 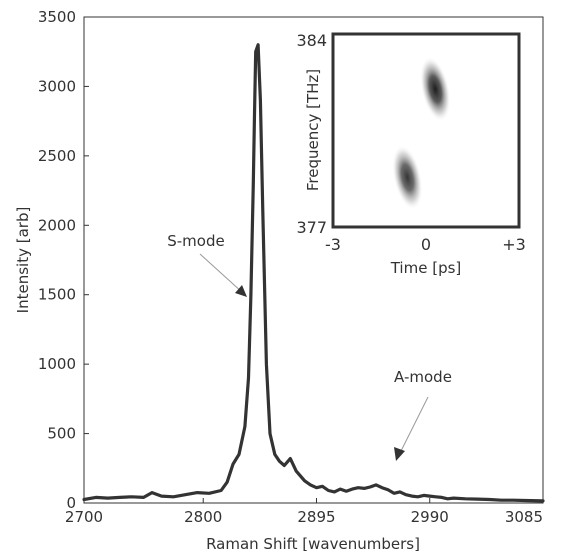 I want to click on annotation-a-mode: A-mode, so click(x=423, y=377).